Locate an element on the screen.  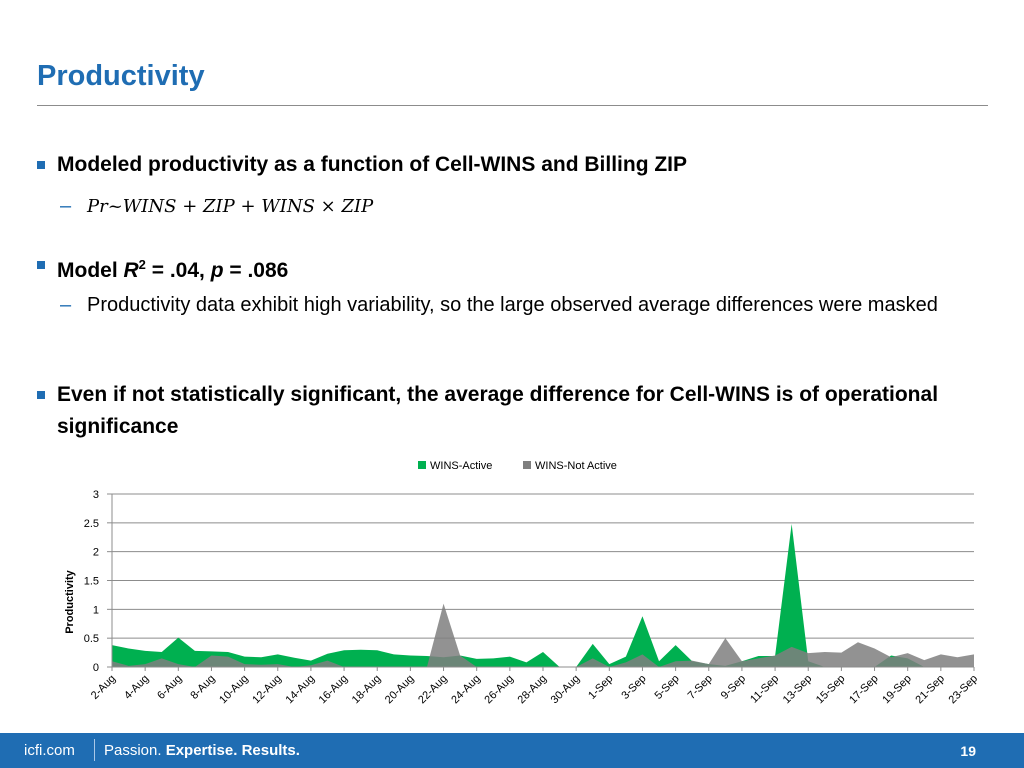
x-tick-label: 10-Aug is located at coordinates (234, 690).